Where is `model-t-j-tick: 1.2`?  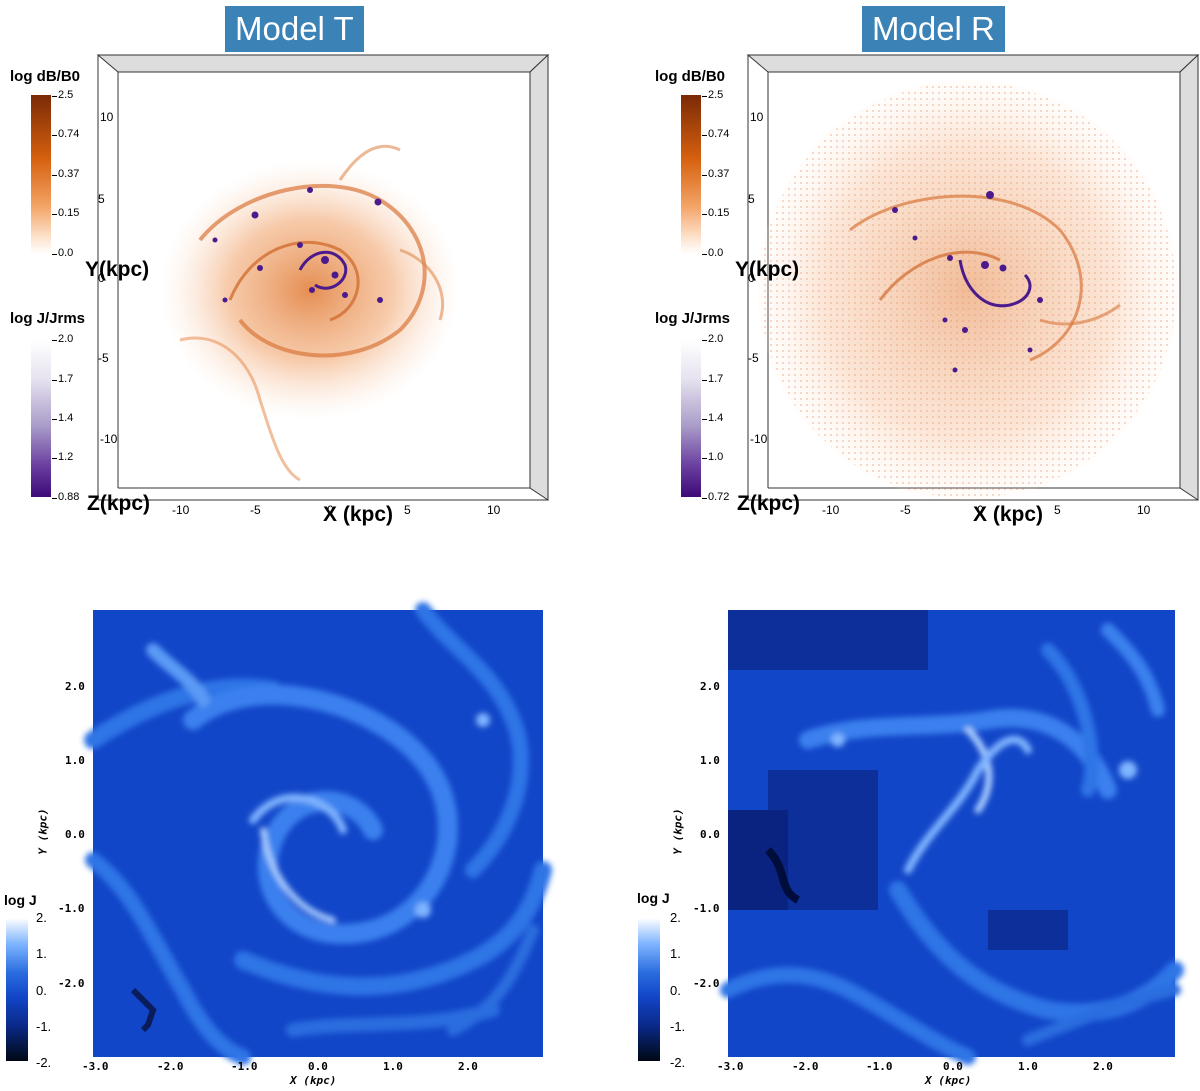 model-t-j-tick: 1.2 is located at coordinates (62, 457).